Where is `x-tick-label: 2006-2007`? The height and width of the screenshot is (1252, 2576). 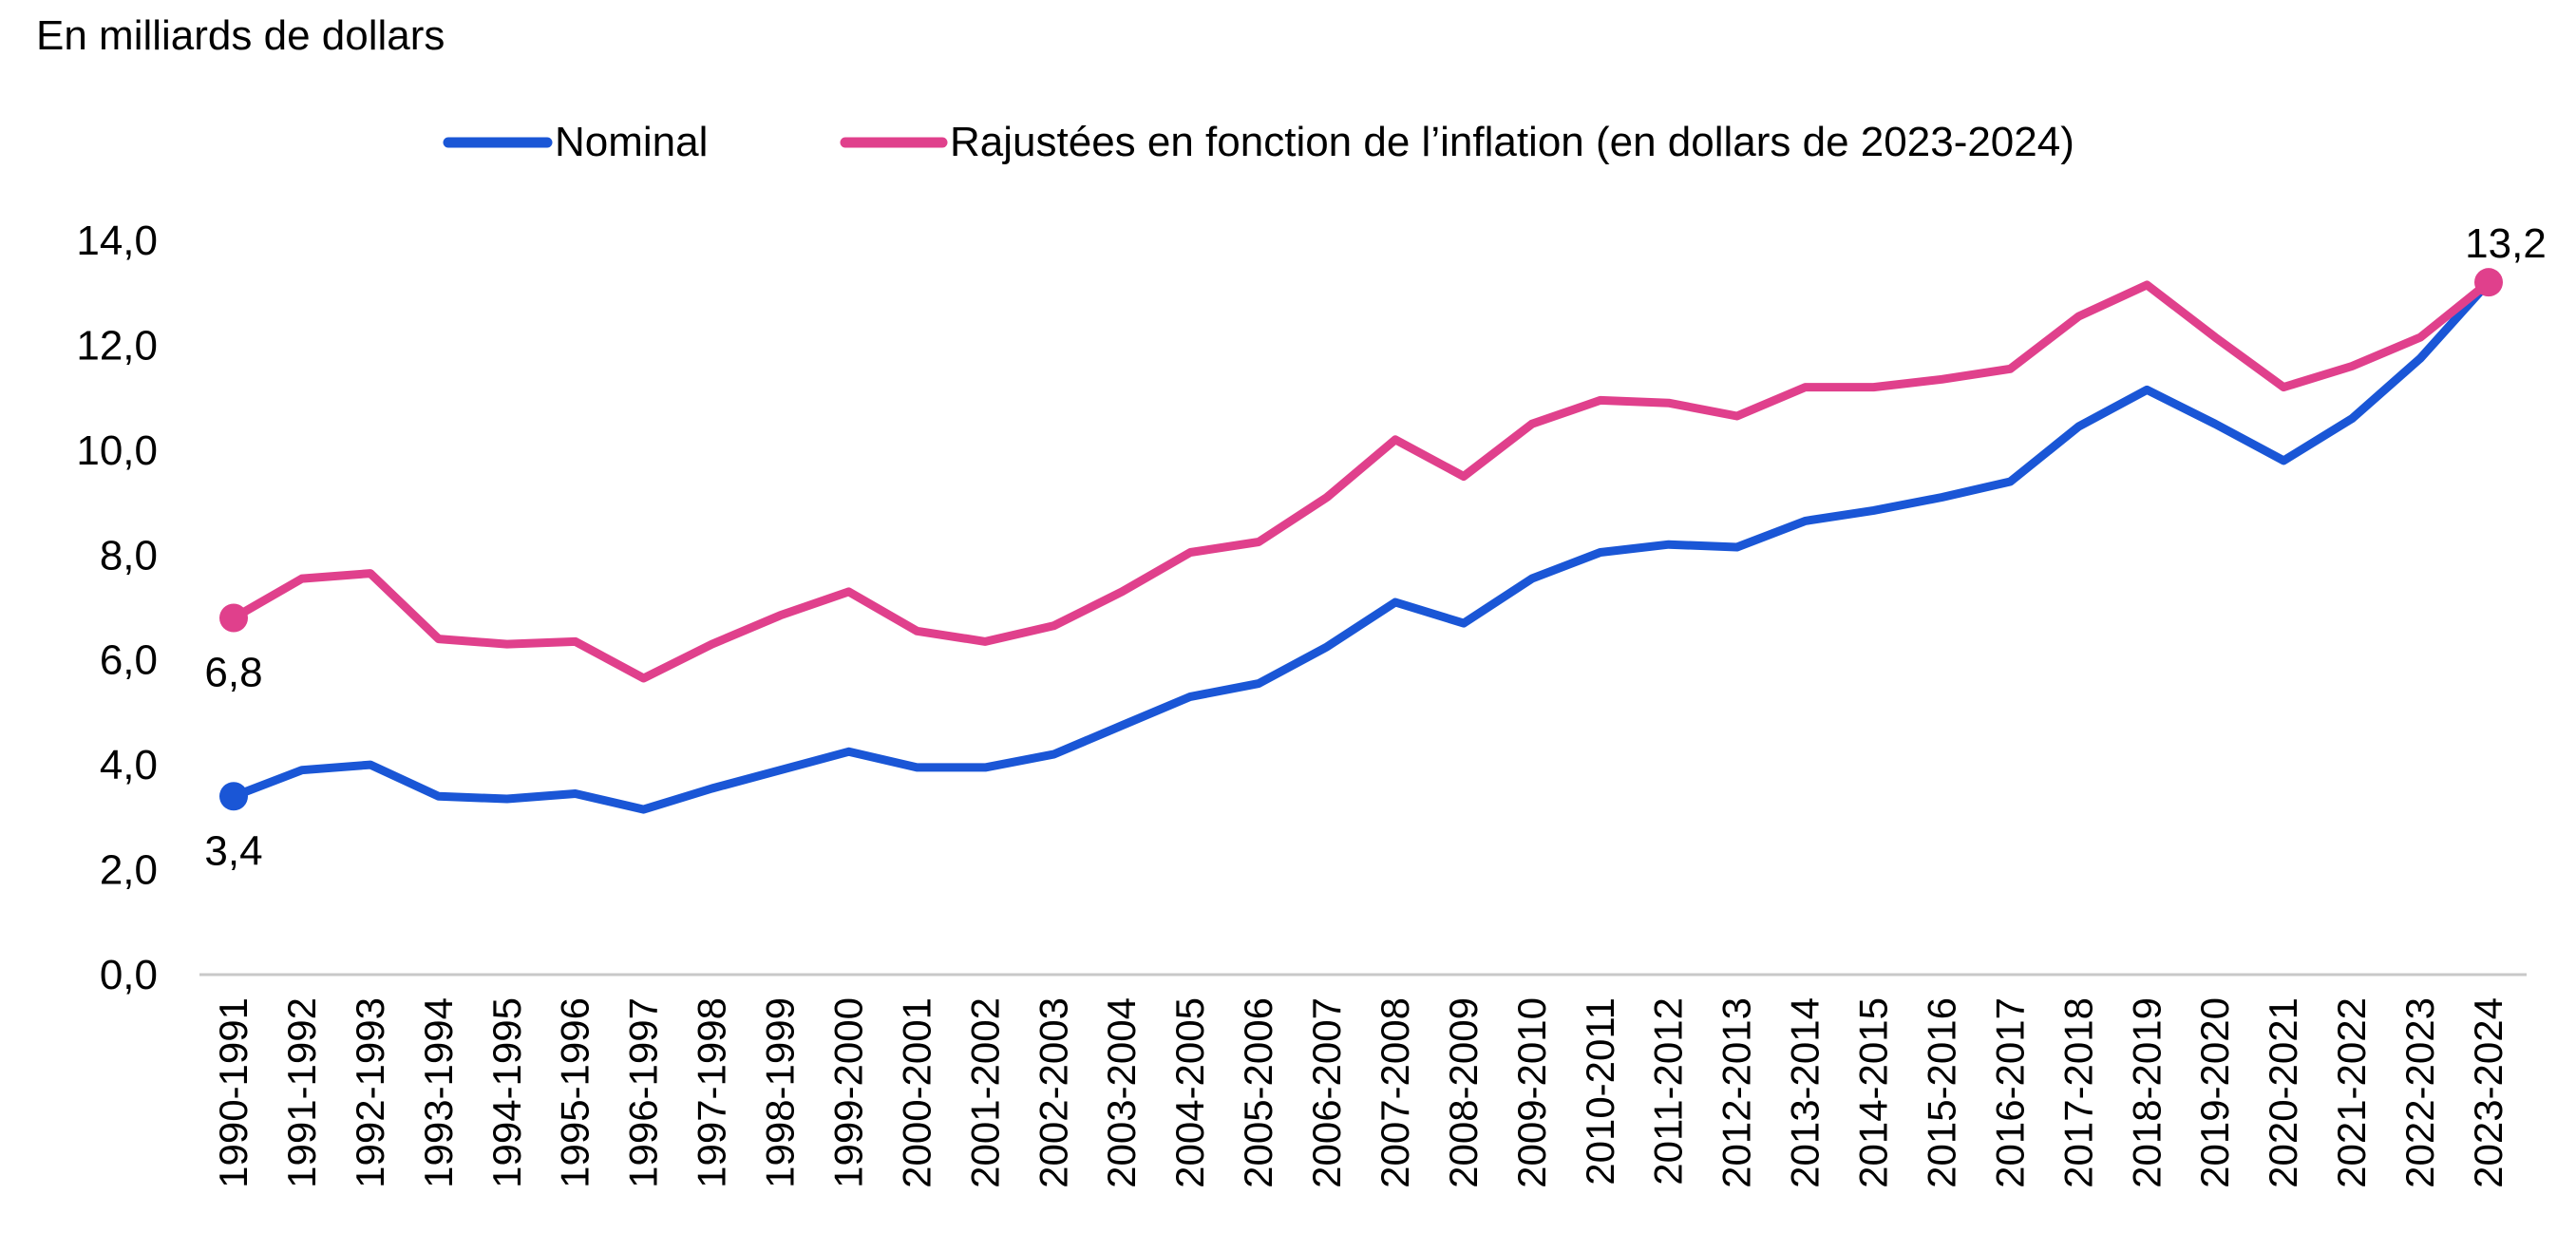 x-tick-label: 2006-2007 is located at coordinates (1326, 1092).